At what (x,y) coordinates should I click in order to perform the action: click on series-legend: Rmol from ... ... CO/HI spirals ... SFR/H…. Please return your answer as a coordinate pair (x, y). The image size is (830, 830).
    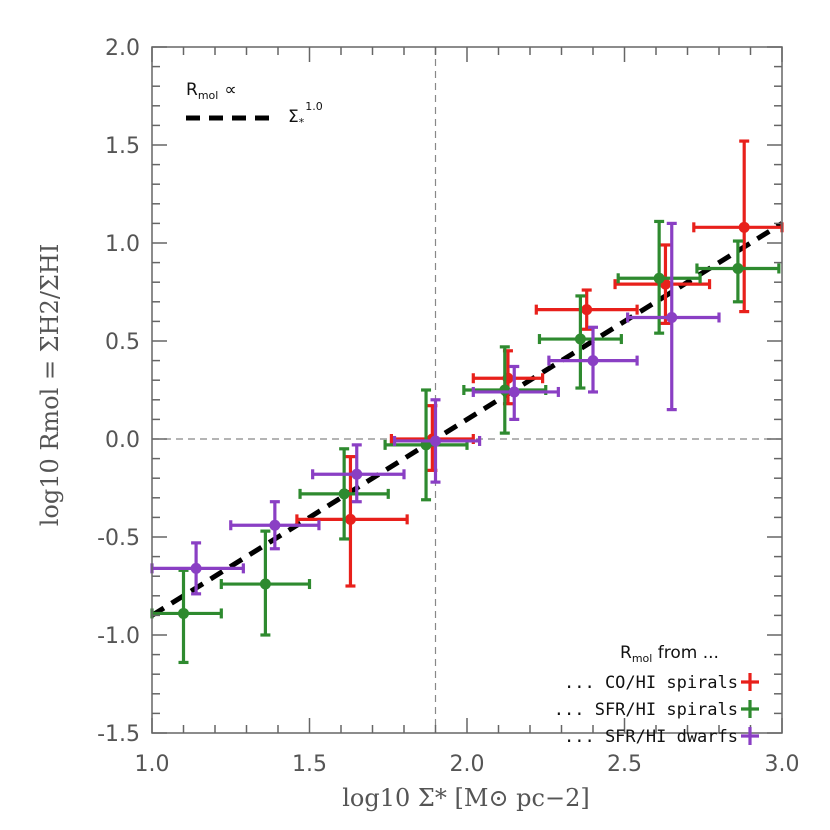
    Looking at the image, I should click on (656, 695).